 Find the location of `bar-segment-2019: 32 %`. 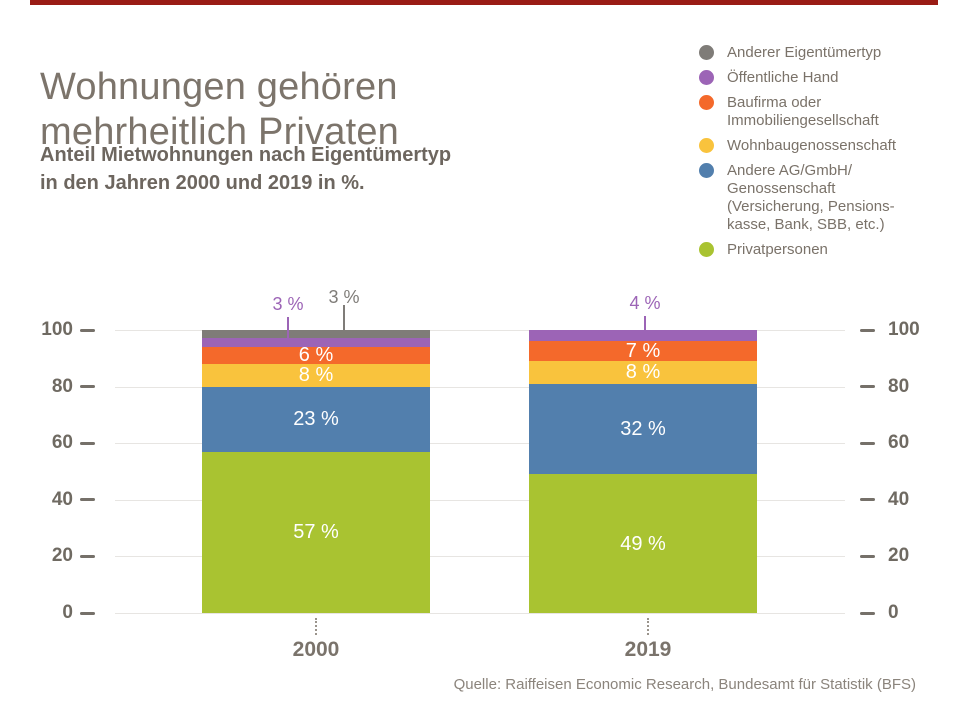

bar-segment-2019: 32 % is located at coordinates (643, 429).